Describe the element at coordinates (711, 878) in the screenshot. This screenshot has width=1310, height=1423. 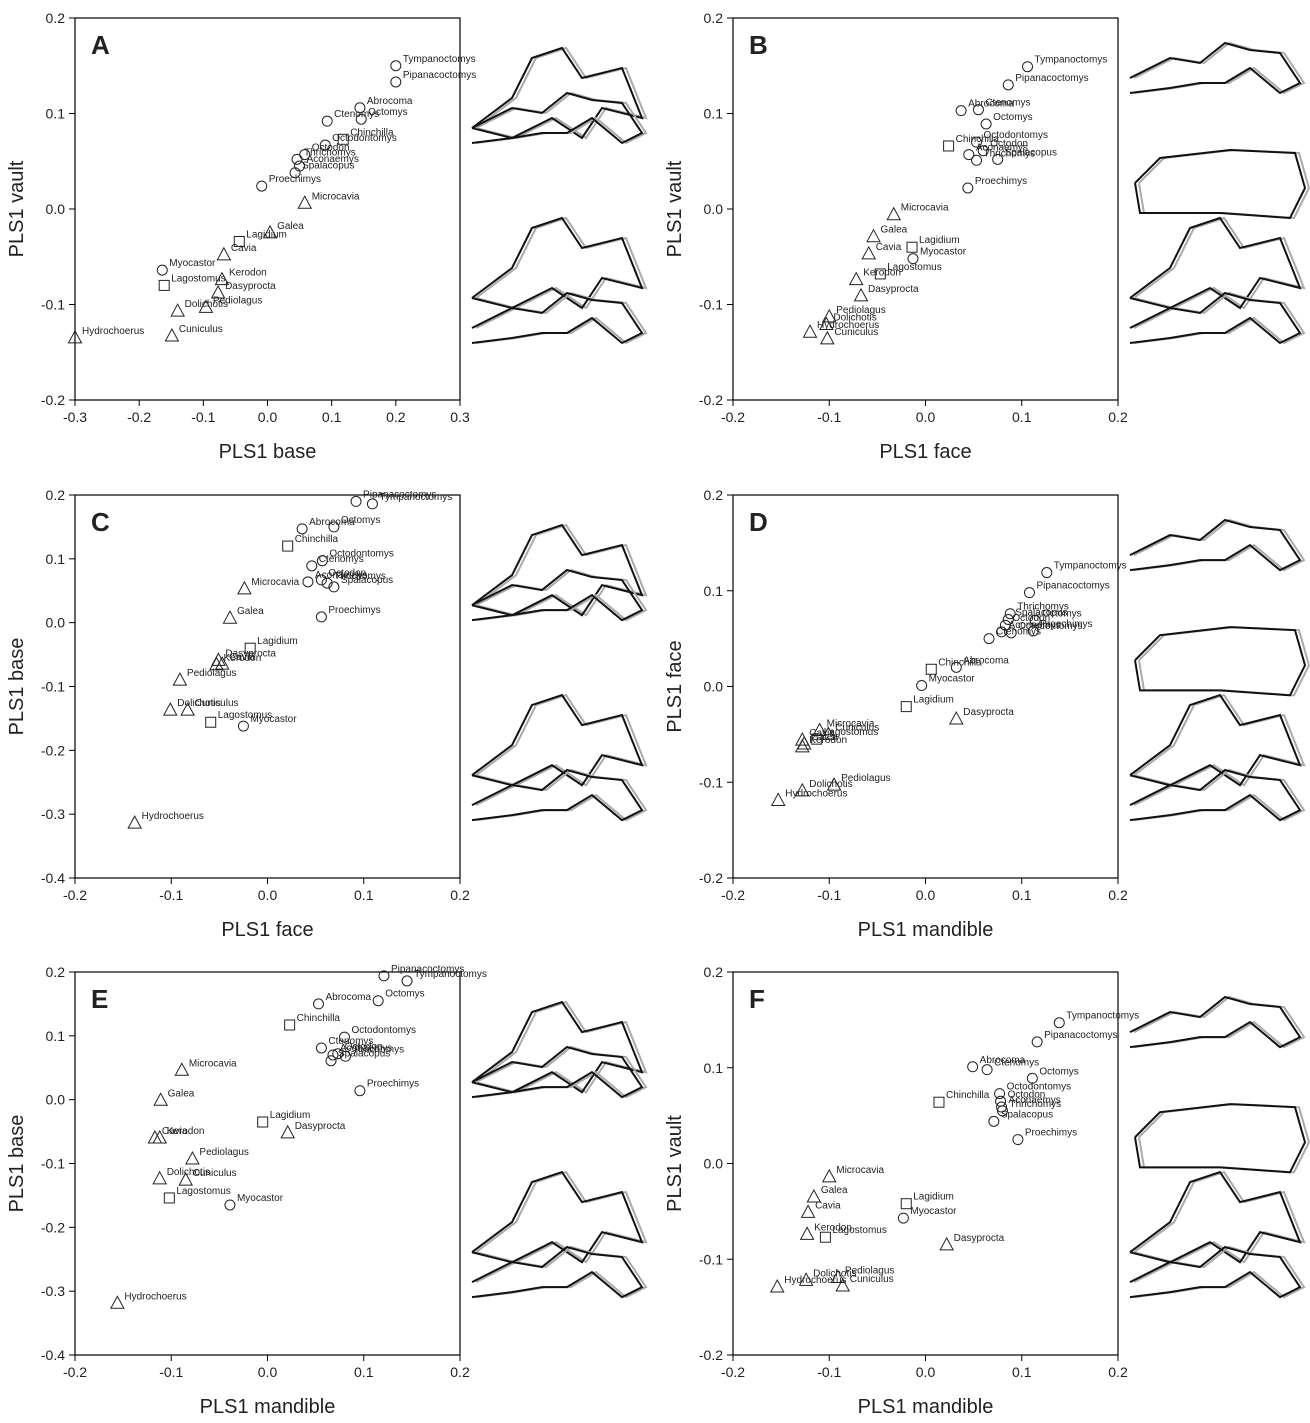
I see `y-tick-label: -0.2` at that location.